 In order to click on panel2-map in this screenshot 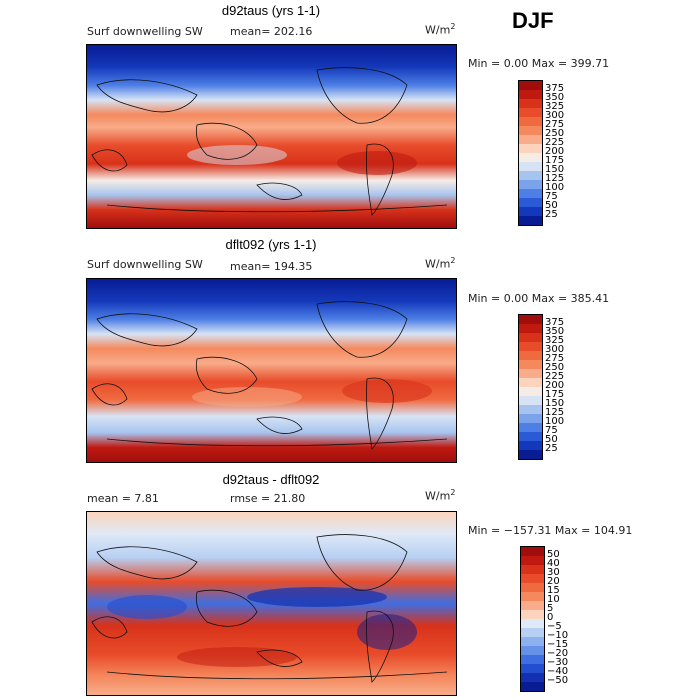, I will do `click(271, 370)`.